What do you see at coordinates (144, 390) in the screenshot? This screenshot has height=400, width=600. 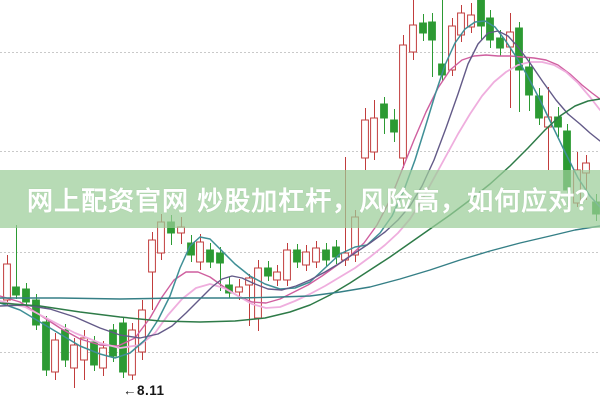 I see `low-price-arrow-label: ←8.11` at bounding box center [144, 390].